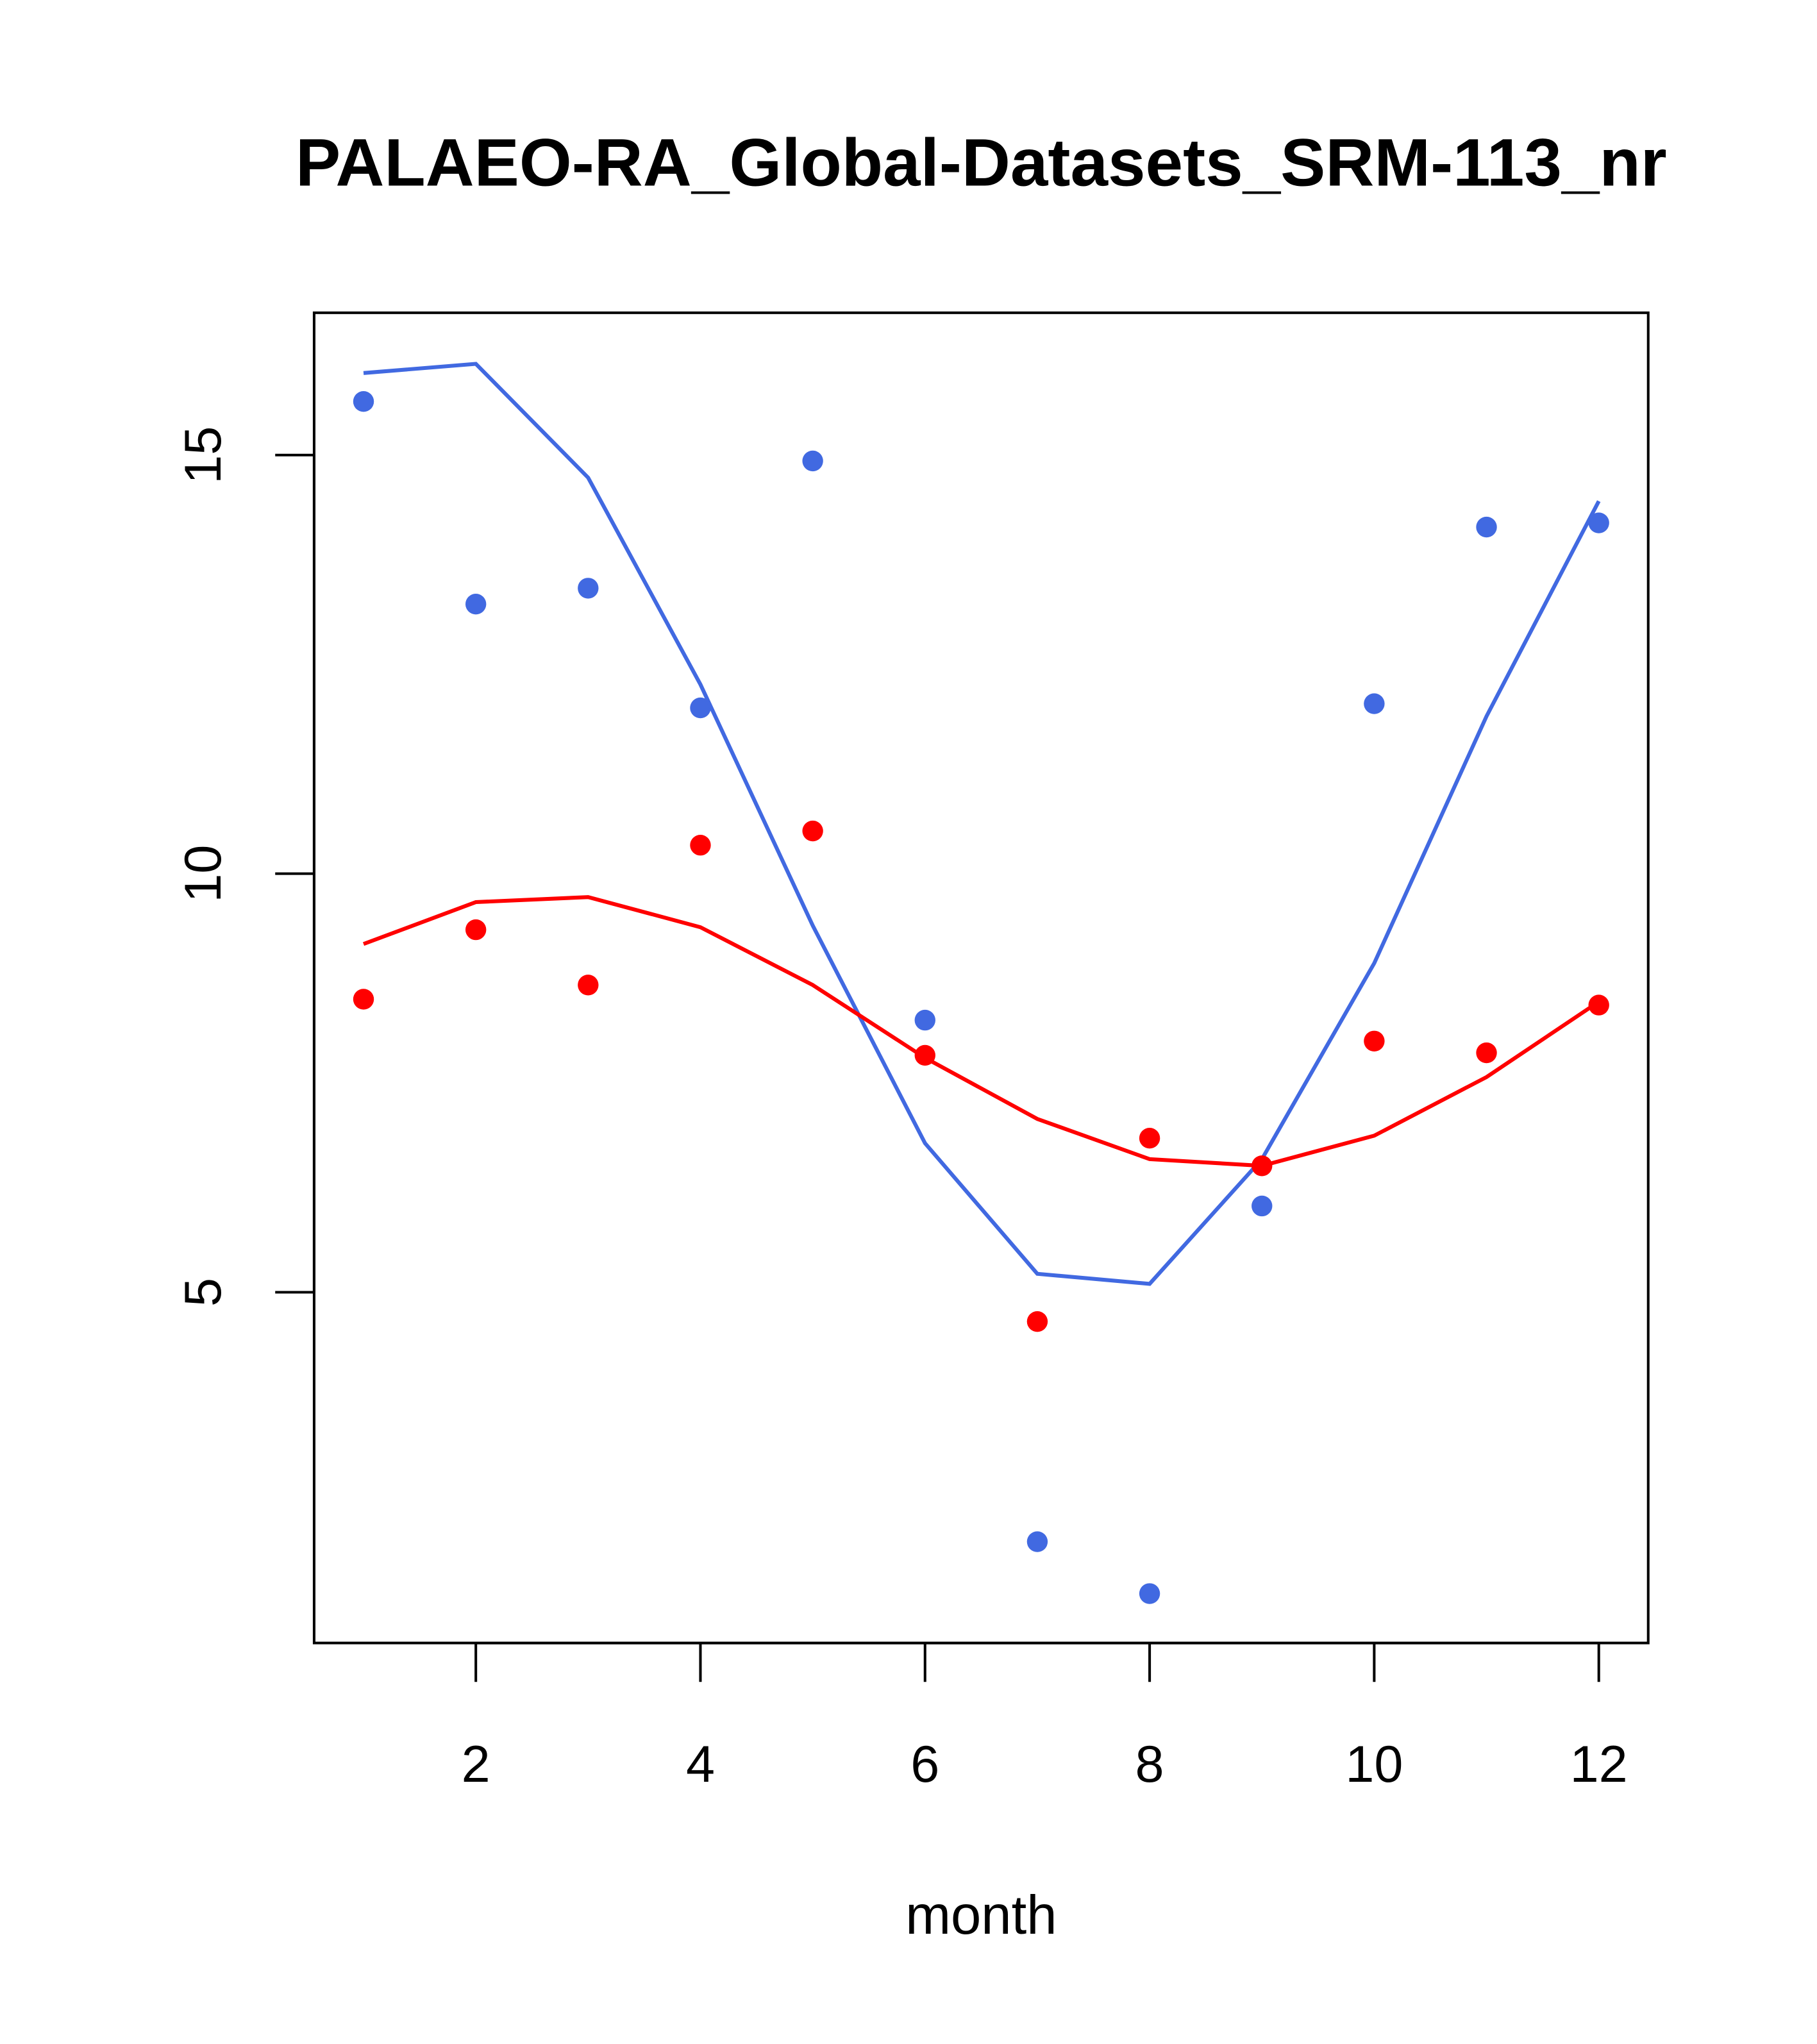  I want to click on x-tick-label: 4, so click(700, 1764).